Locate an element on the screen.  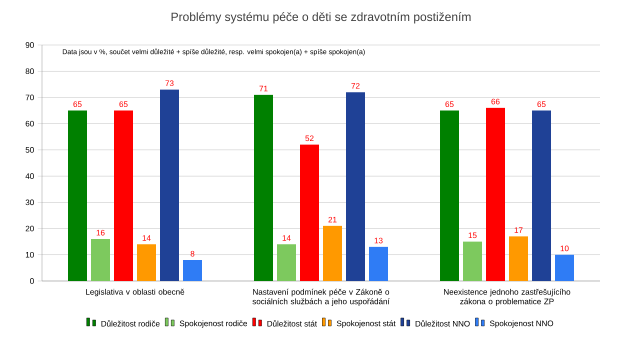
y-tick-label: 10 is located at coordinates (30, 255).